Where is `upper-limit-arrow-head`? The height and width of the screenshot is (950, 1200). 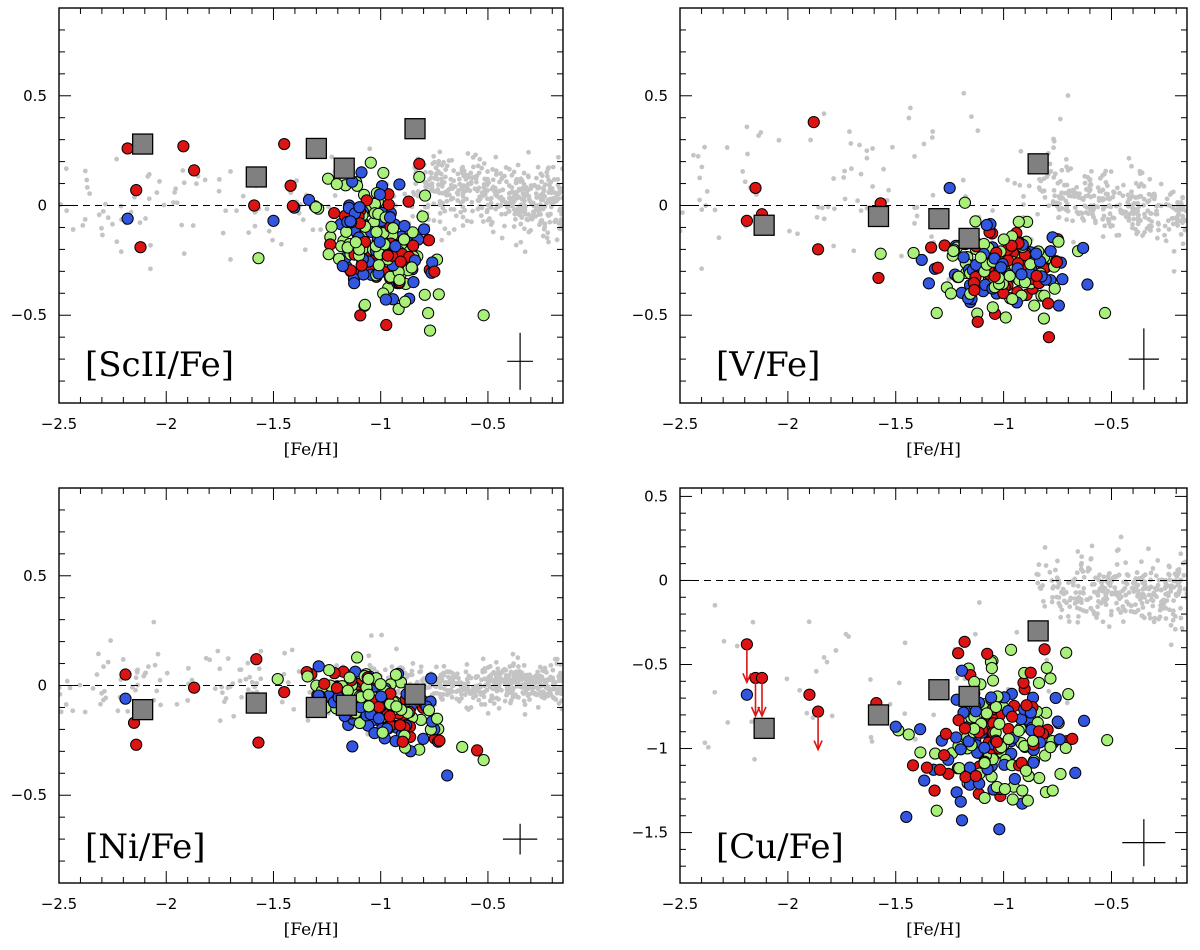 upper-limit-arrow-head is located at coordinates (818, 746).